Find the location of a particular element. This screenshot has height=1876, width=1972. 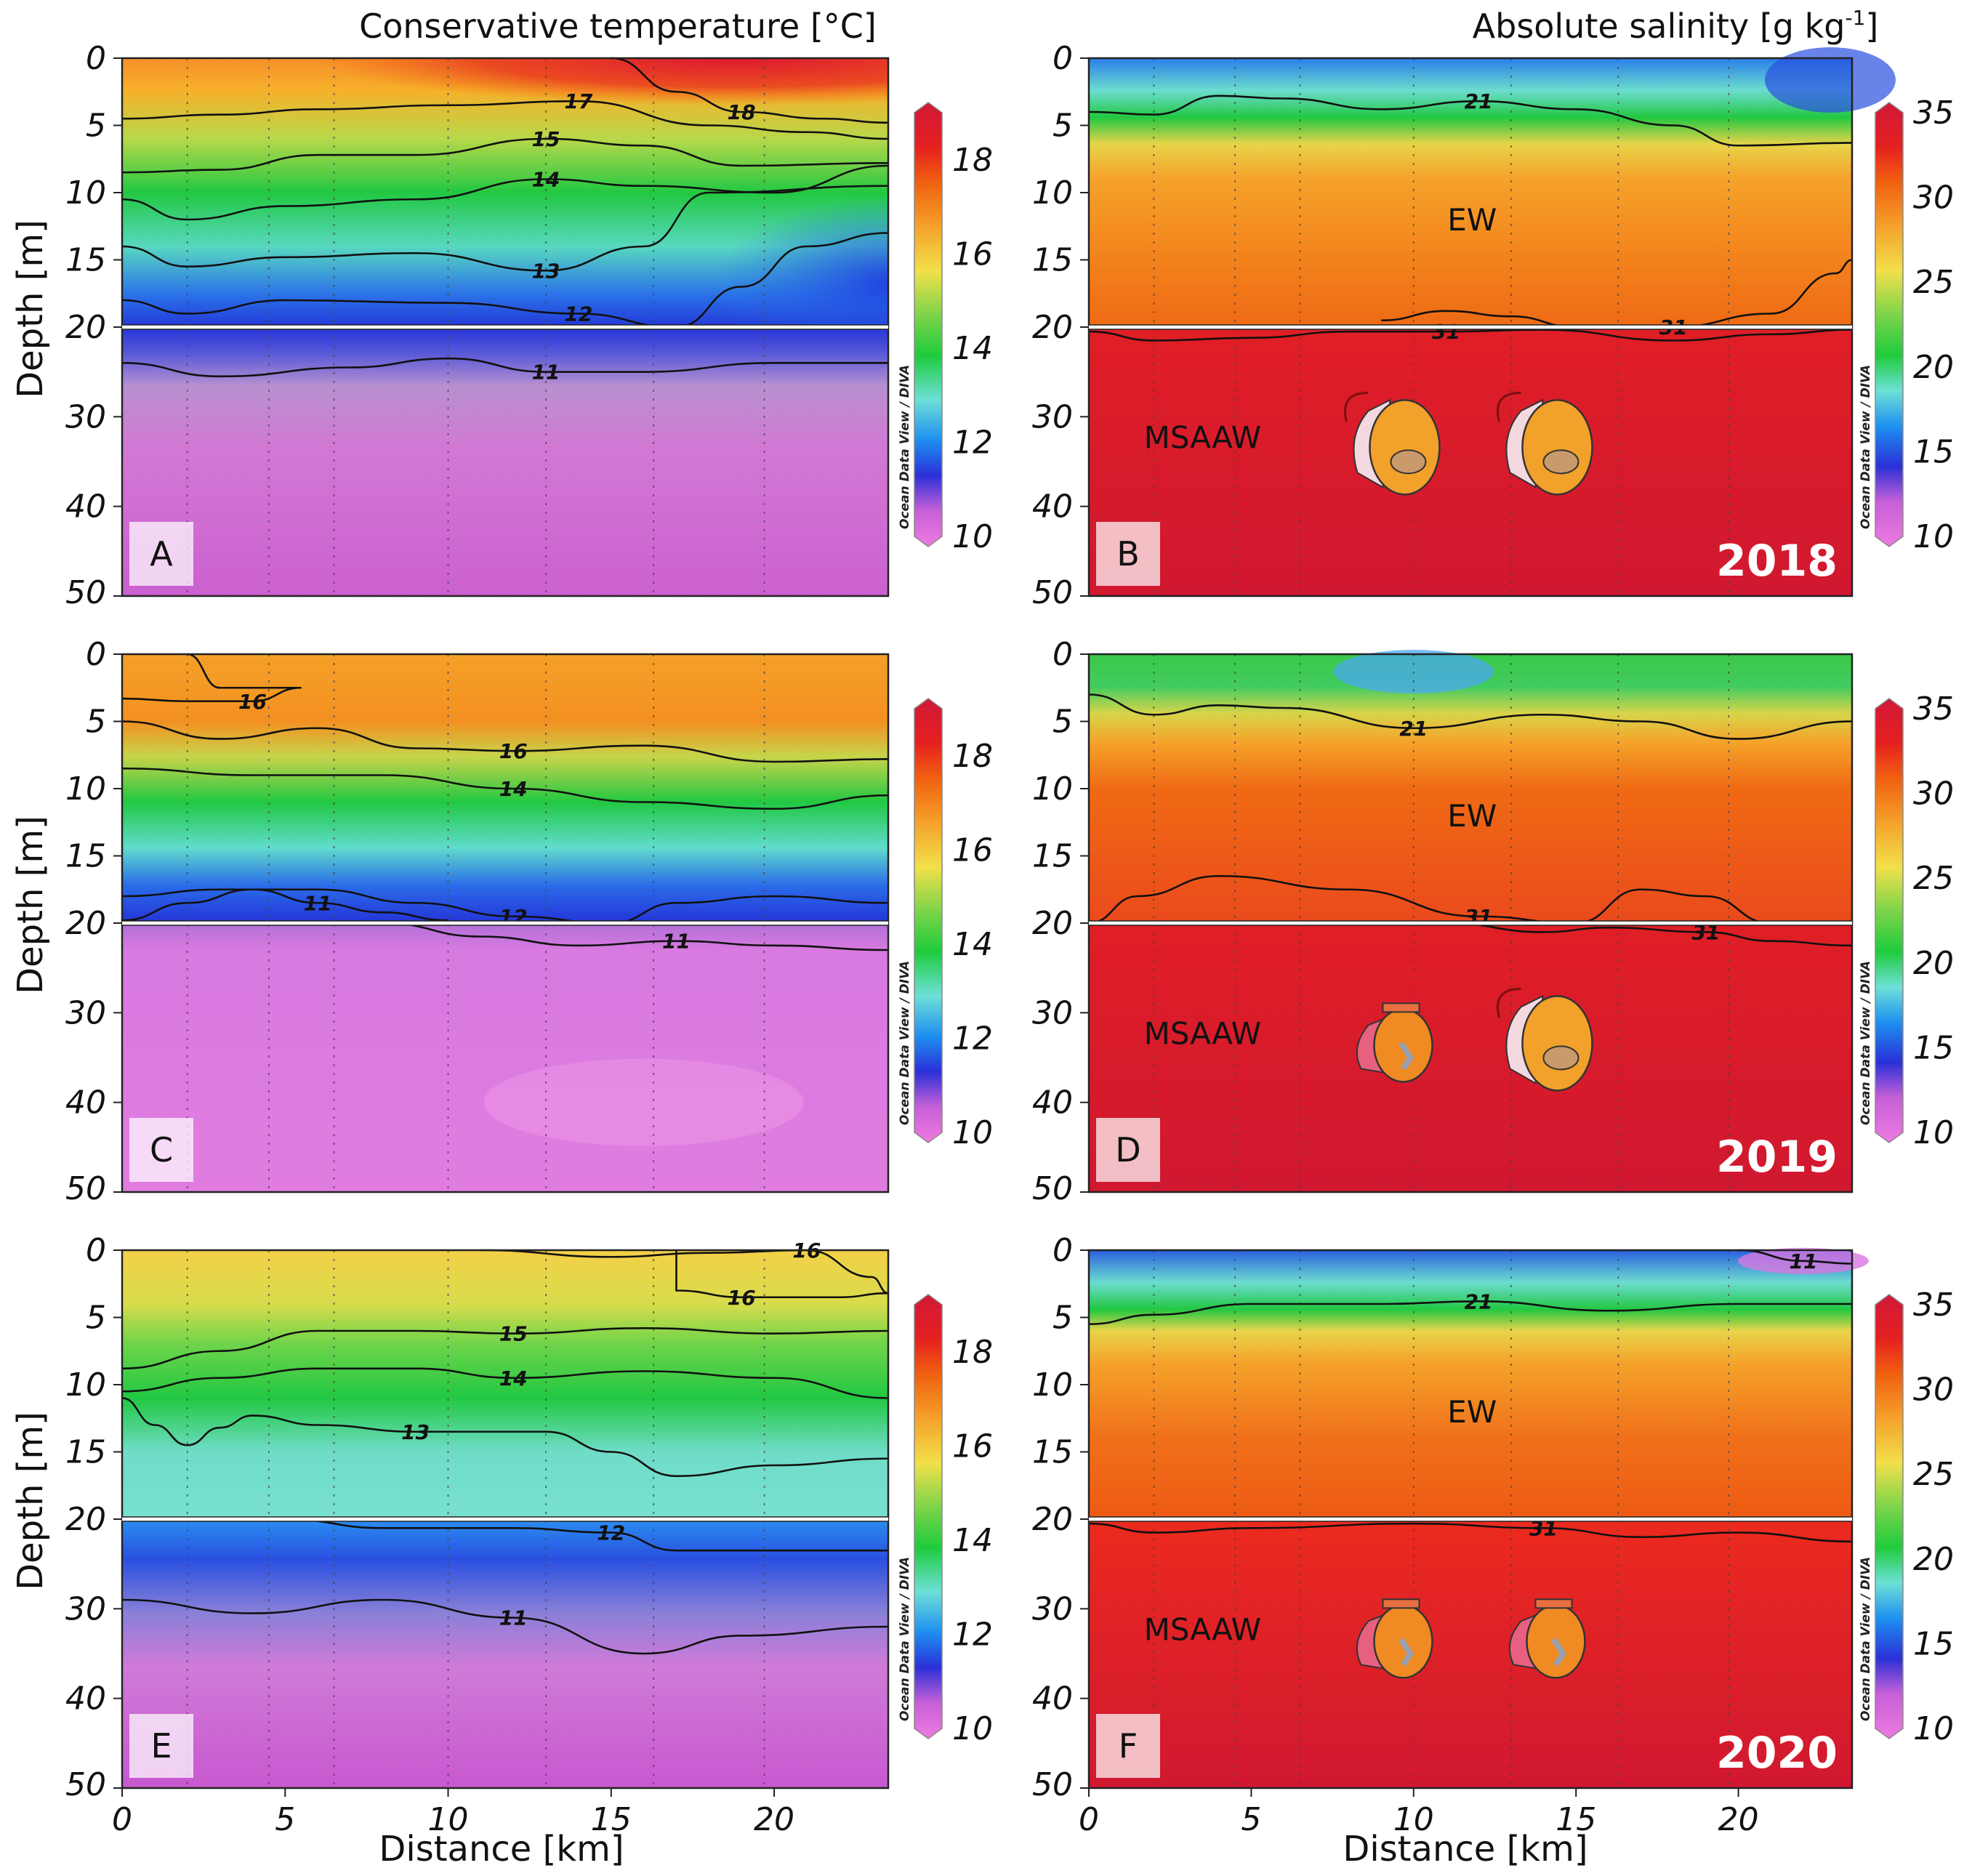

y-tick-label: 5 is located at coordinates (1063, 126).